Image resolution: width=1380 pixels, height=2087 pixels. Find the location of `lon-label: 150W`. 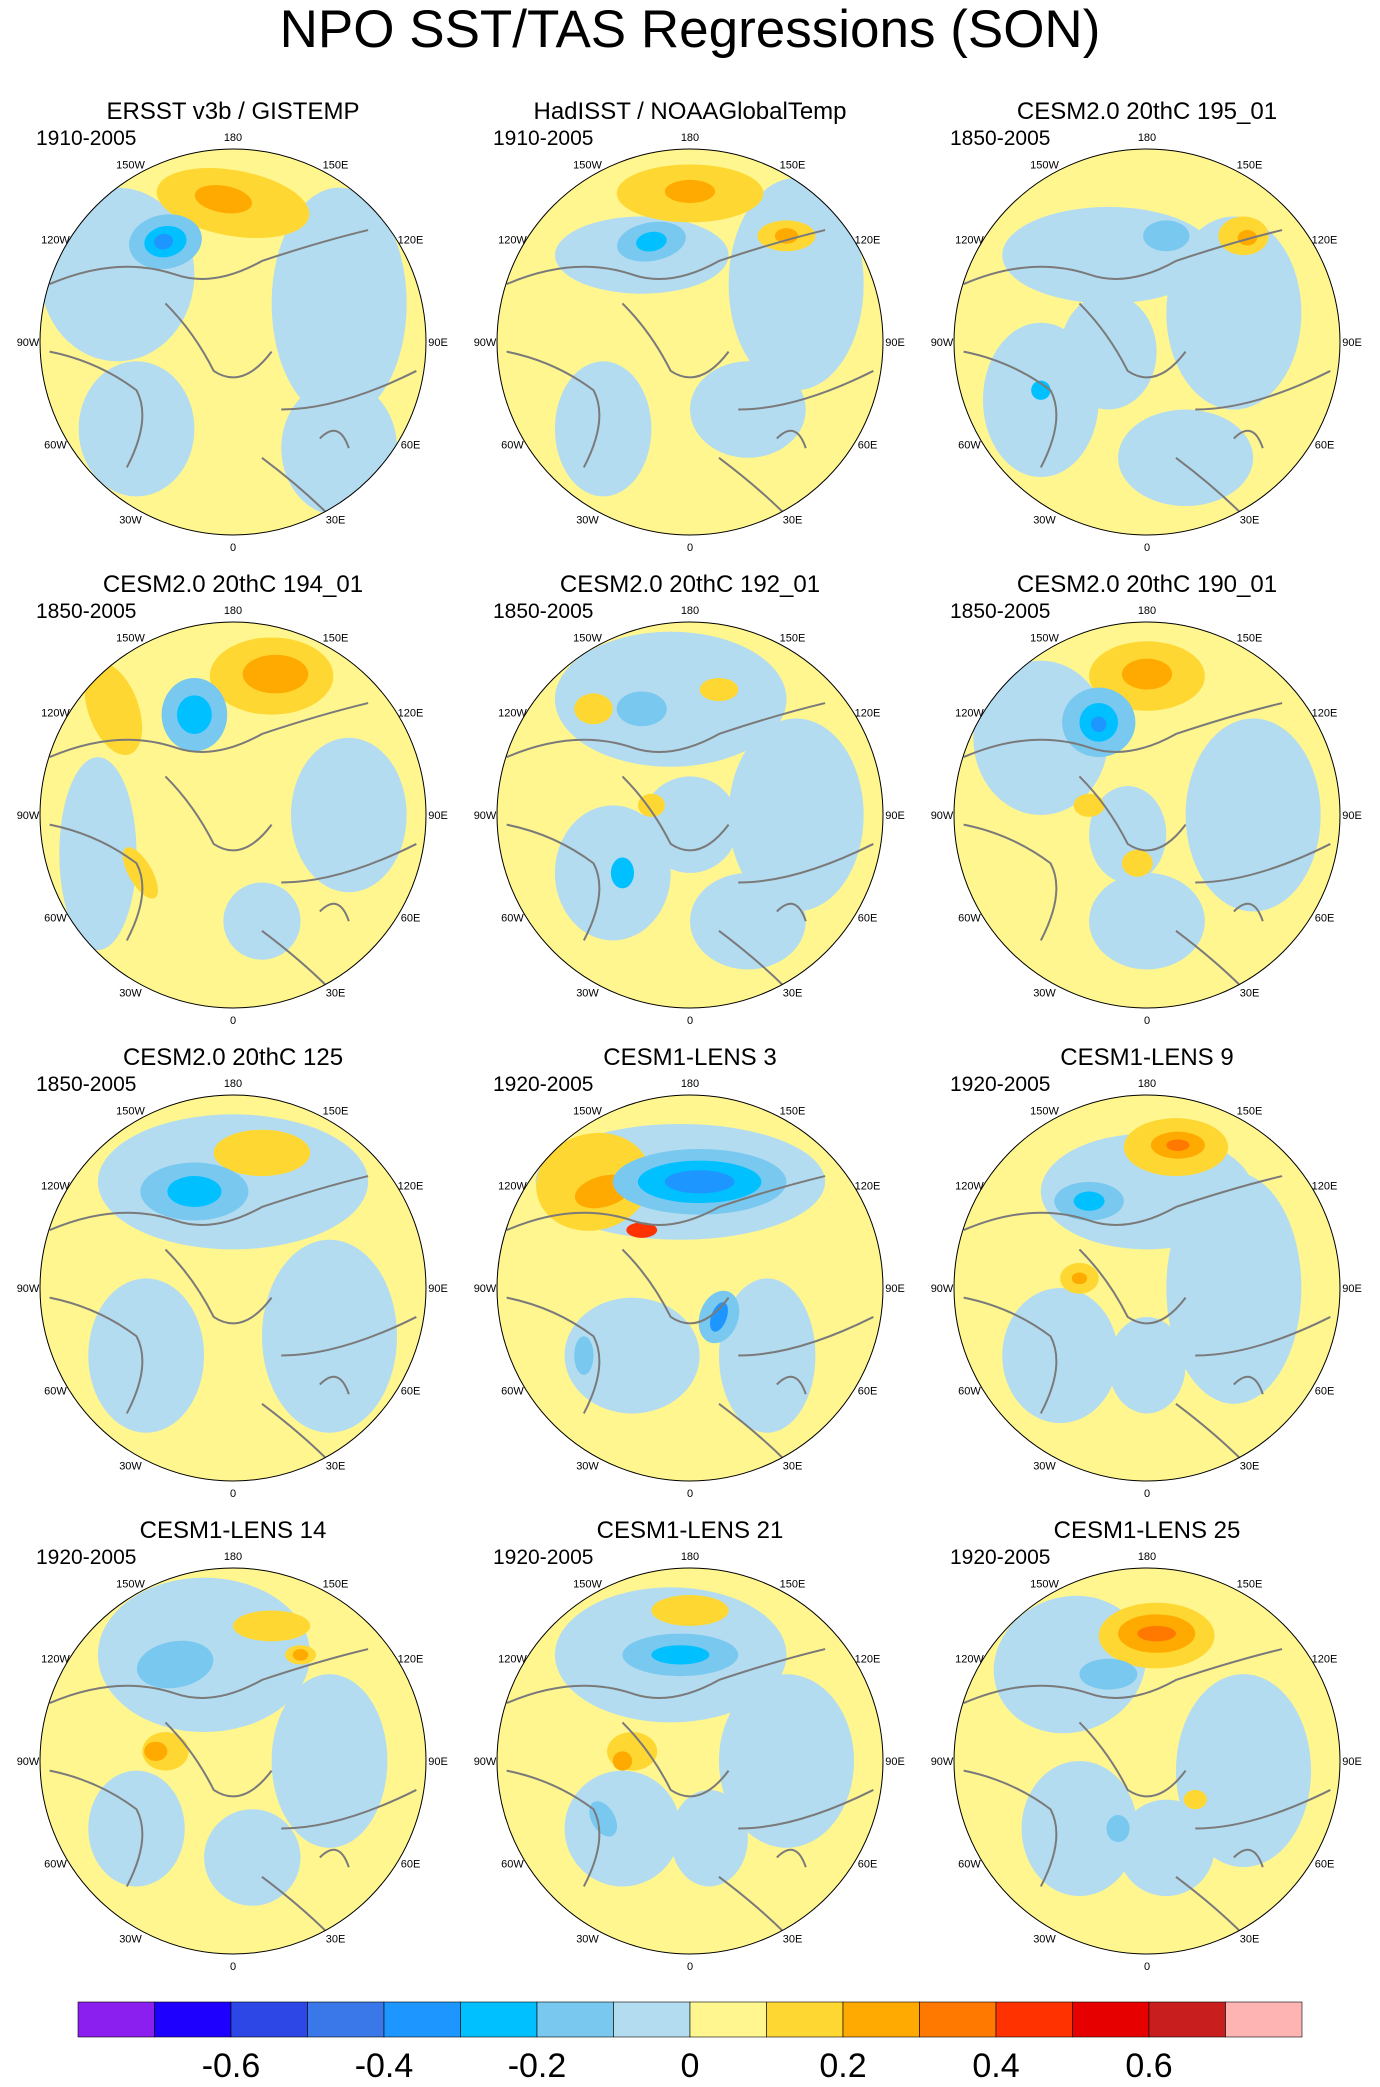

lon-label: 150W is located at coordinates (587, 1111).